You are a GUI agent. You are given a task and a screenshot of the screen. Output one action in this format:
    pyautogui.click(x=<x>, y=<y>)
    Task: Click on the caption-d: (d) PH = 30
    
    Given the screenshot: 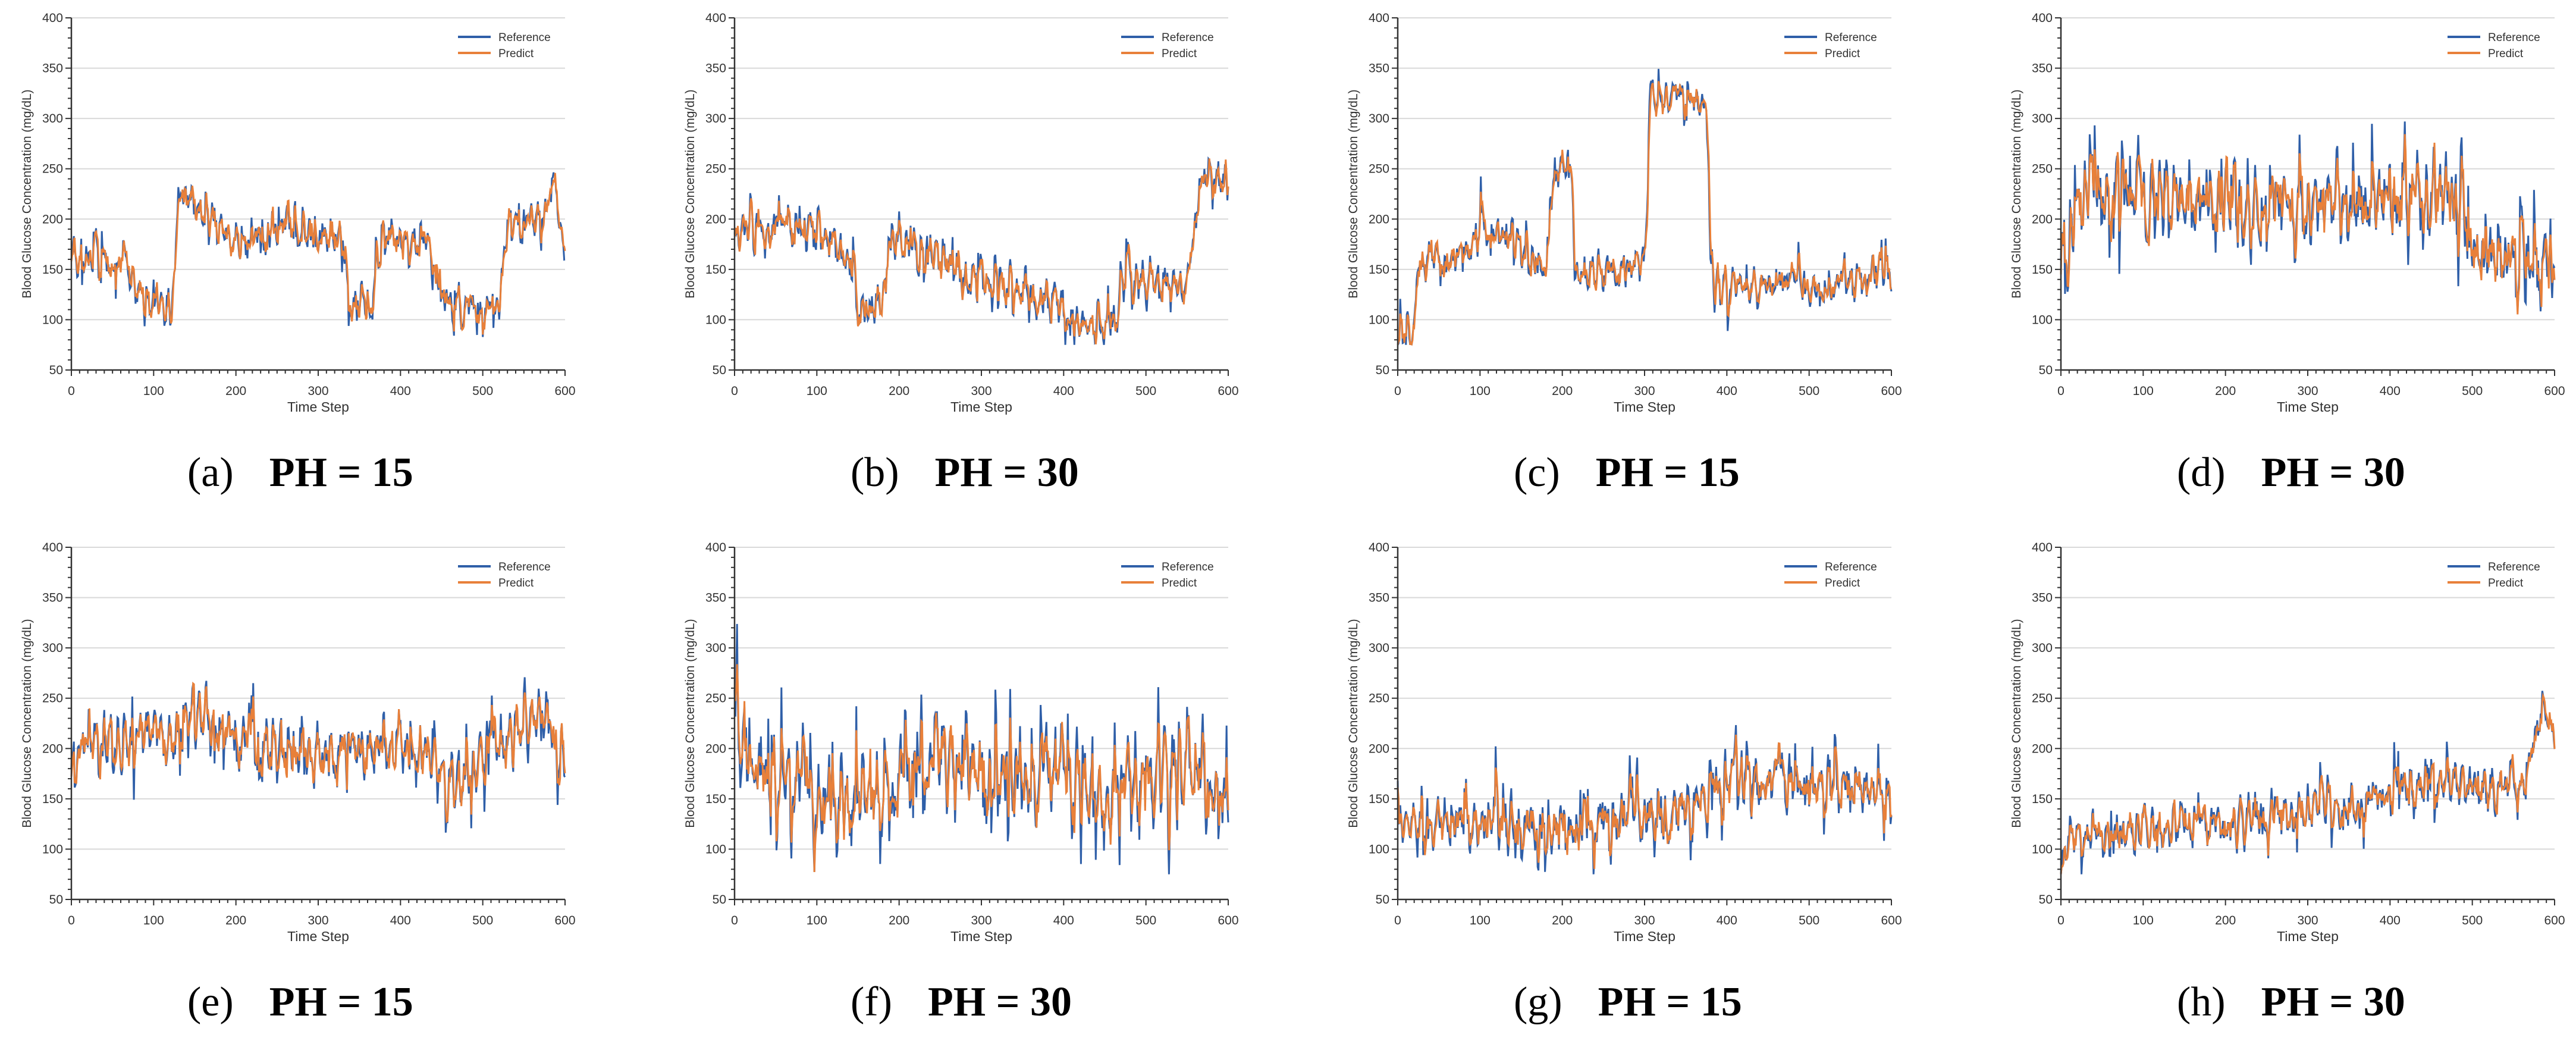 What is the action you would take?
    pyautogui.click(x=2291, y=473)
    